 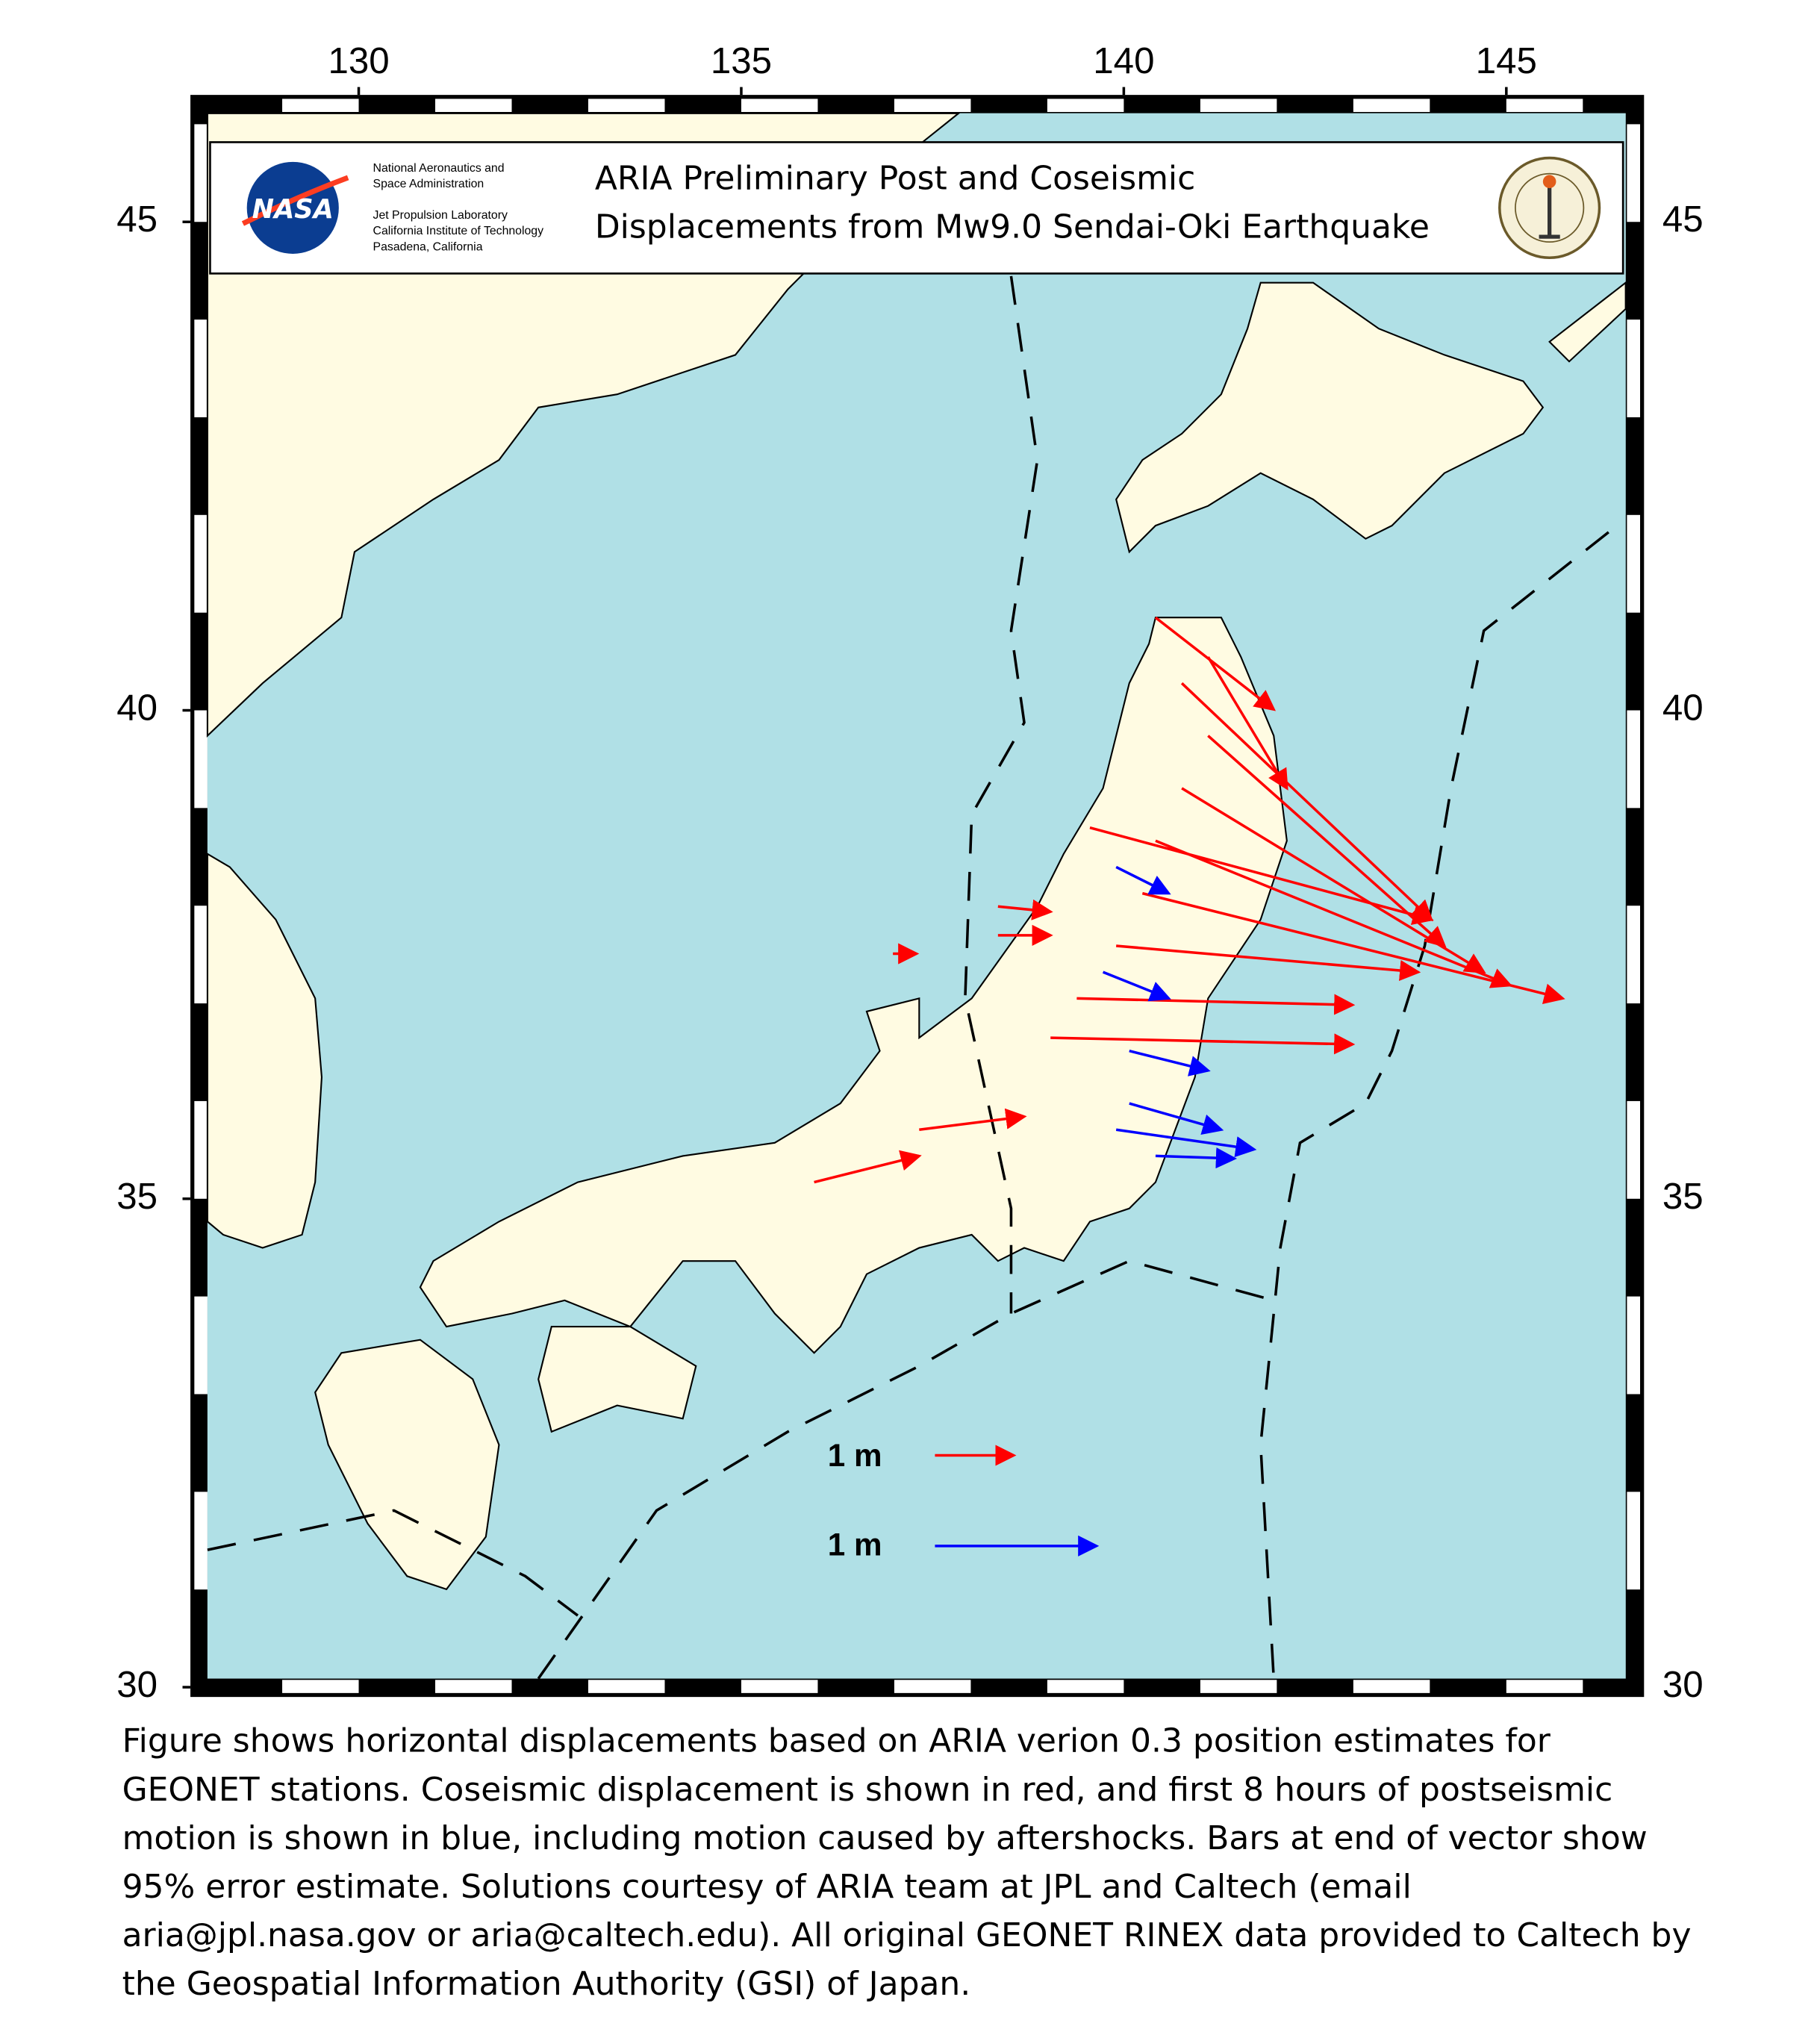 I want to click on coseismic-vectors, so click(x=1189, y=900).